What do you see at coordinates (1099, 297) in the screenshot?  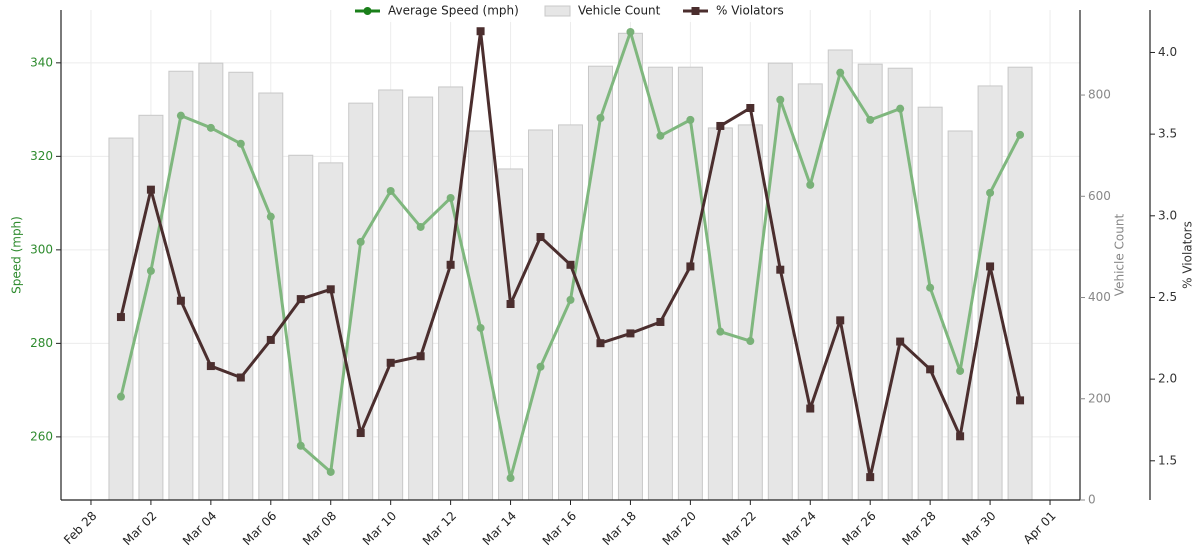 I see `y2-tick-label: 400` at bounding box center [1099, 297].